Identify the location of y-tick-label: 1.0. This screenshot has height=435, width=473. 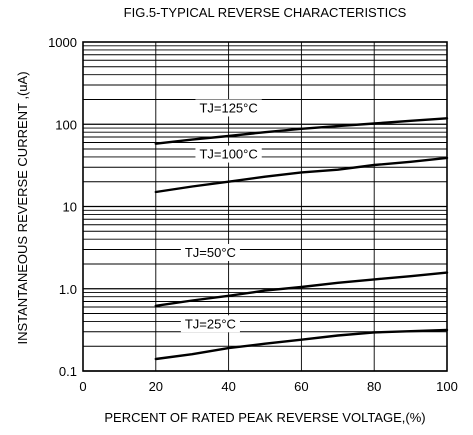
(68, 289).